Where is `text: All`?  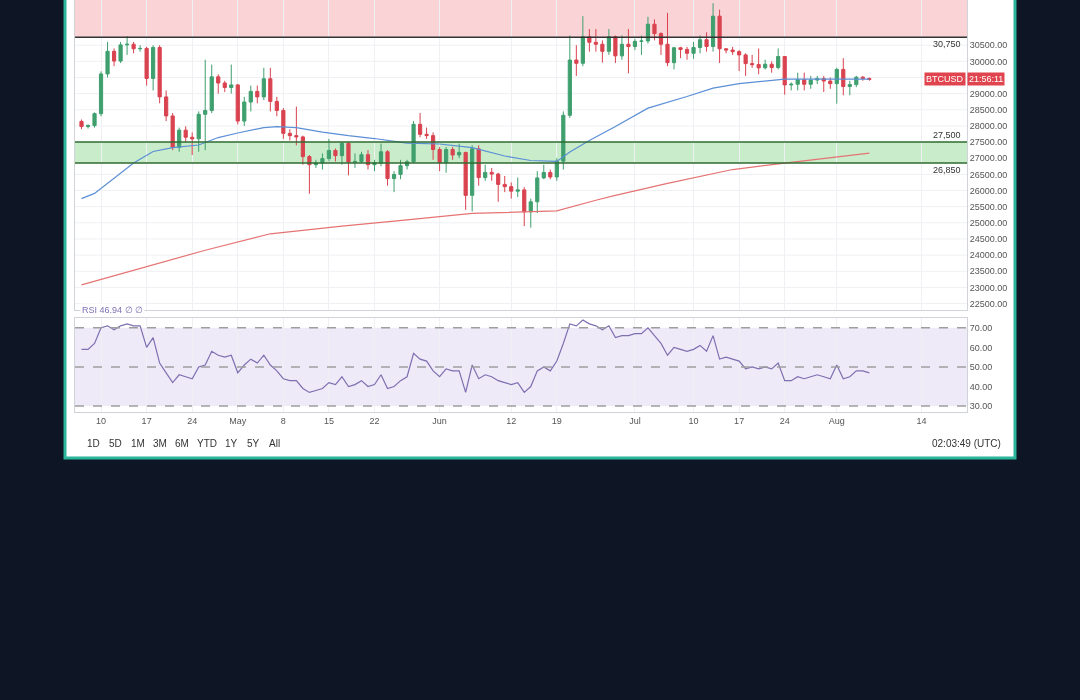 text: All is located at coordinates (275, 443).